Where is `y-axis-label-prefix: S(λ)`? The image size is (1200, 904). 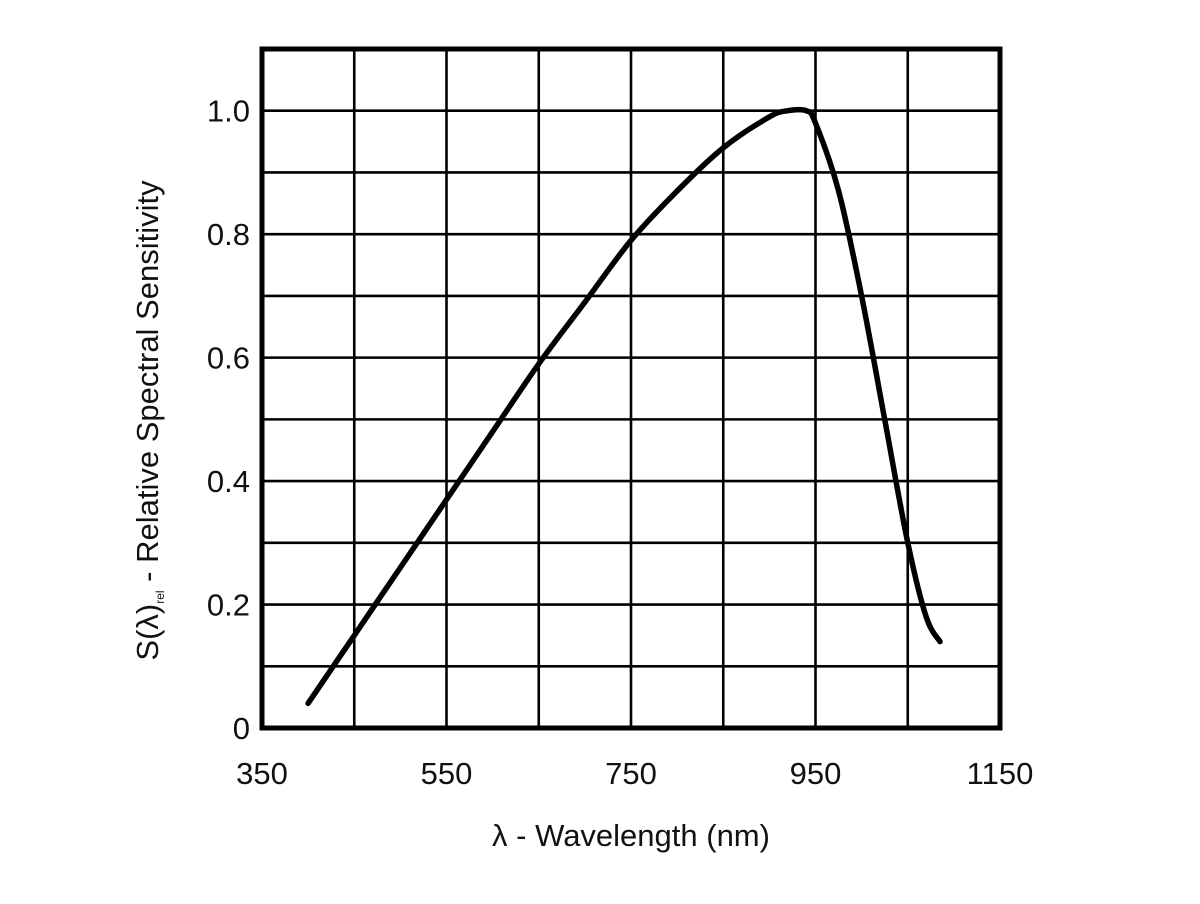 y-axis-label-prefix: S(λ) is located at coordinates (147, 632).